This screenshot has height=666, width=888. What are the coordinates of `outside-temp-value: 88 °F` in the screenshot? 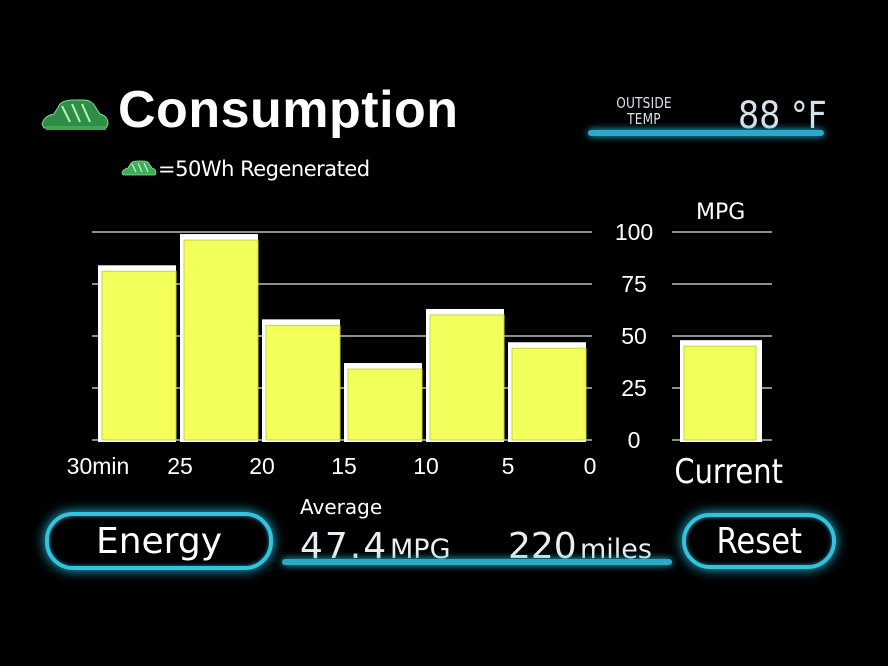 It's located at (782, 115).